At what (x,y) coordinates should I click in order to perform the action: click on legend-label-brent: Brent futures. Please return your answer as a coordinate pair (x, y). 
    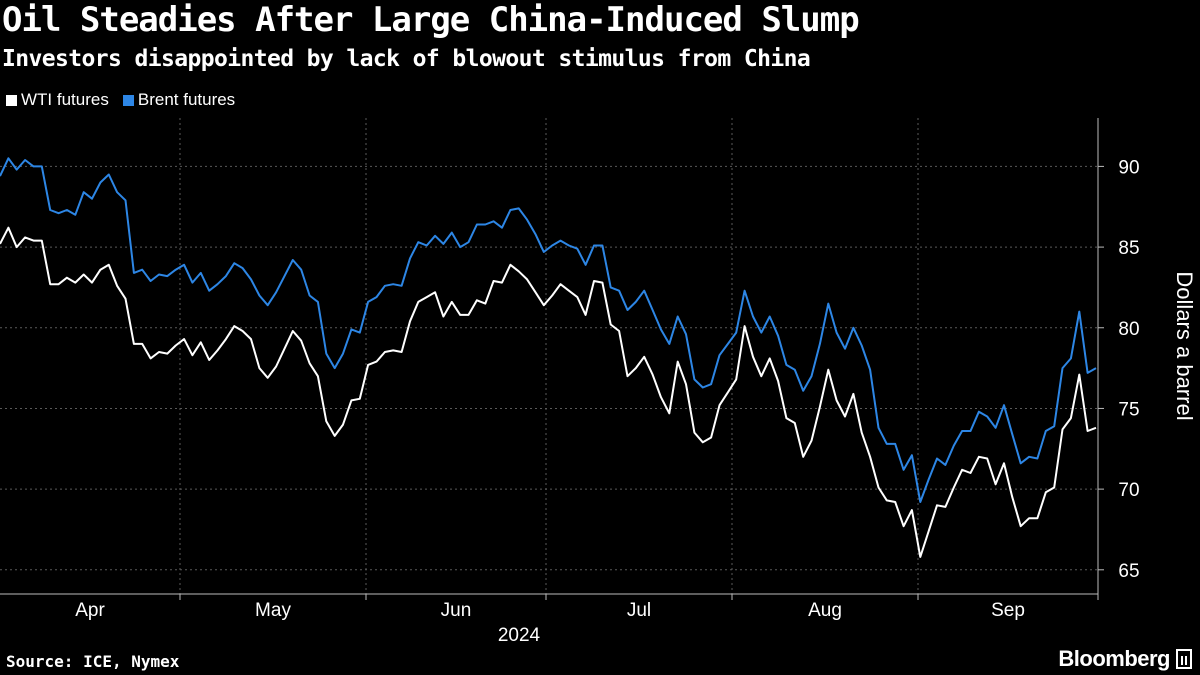
    Looking at the image, I should click on (186, 99).